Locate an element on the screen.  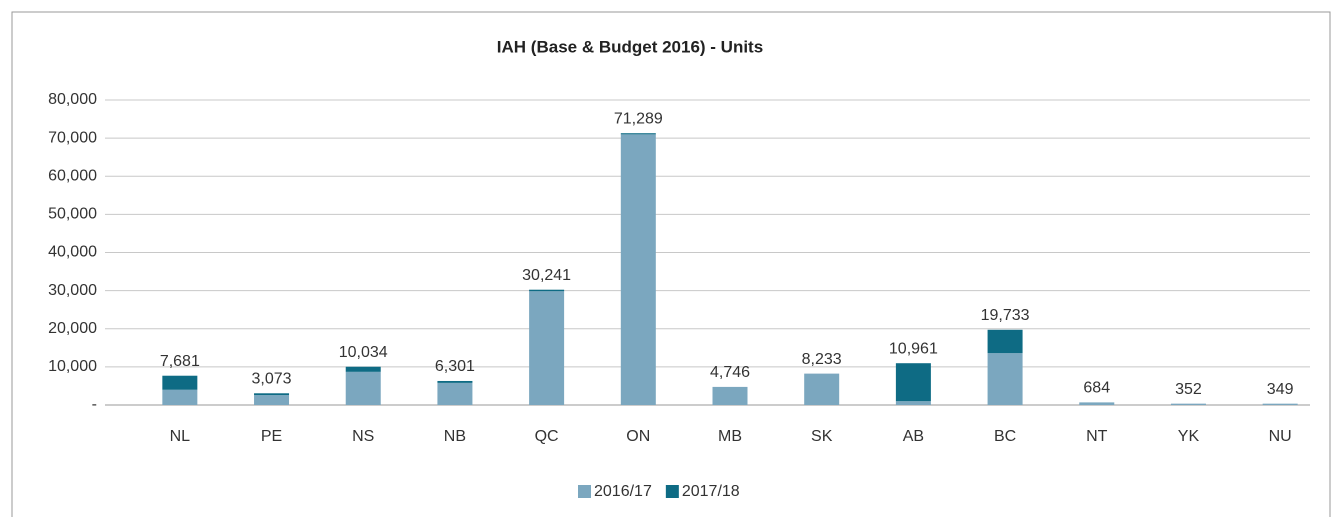
x-tick-label: NS is located at coordinates (363, 436).